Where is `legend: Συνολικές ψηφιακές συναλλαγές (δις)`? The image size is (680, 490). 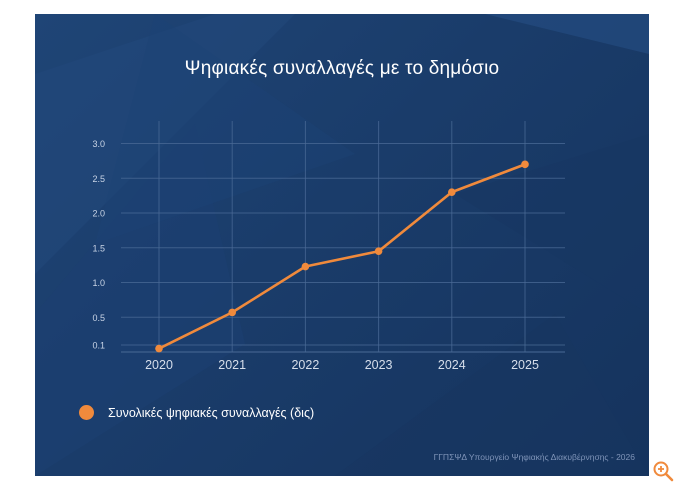
legend: Συνολικές ψηφιακές συναλλαγές (δις) is located at coordinates (196, 412).